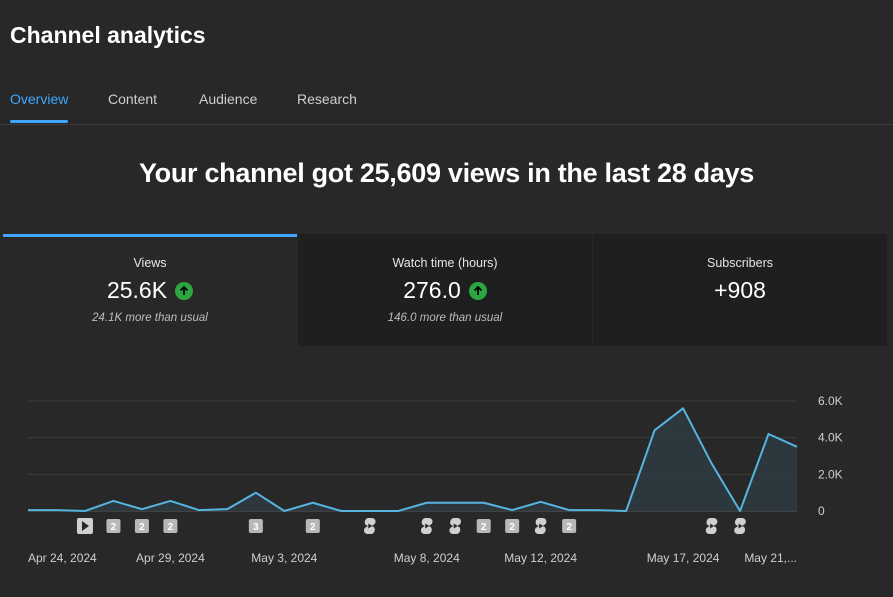  I want to click on views-area, so click(412, 459).